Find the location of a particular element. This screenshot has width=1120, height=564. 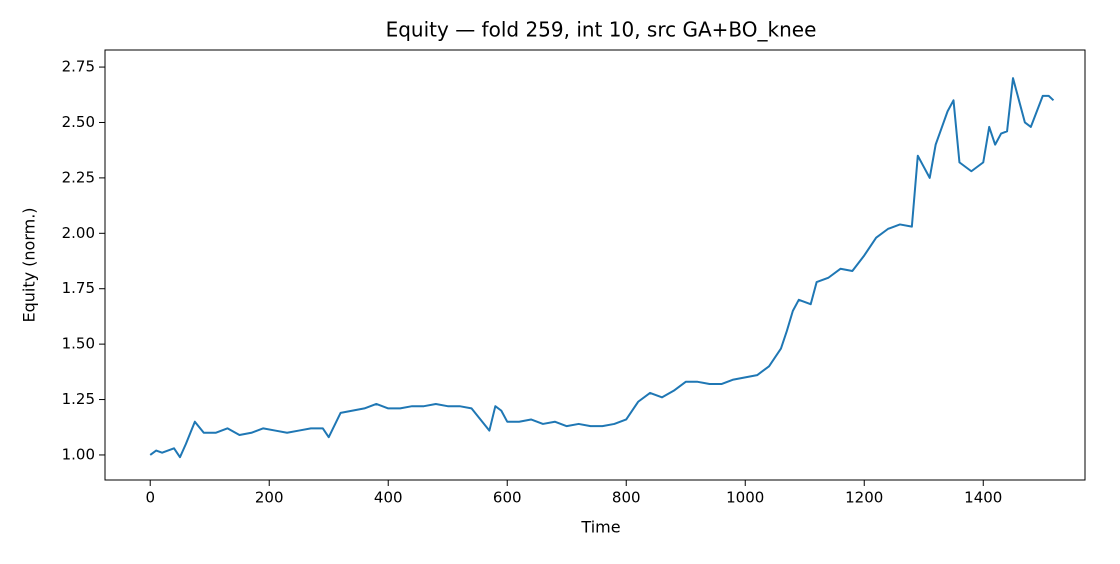

x-tick-label: 0 is located at coordinates (150, 498).